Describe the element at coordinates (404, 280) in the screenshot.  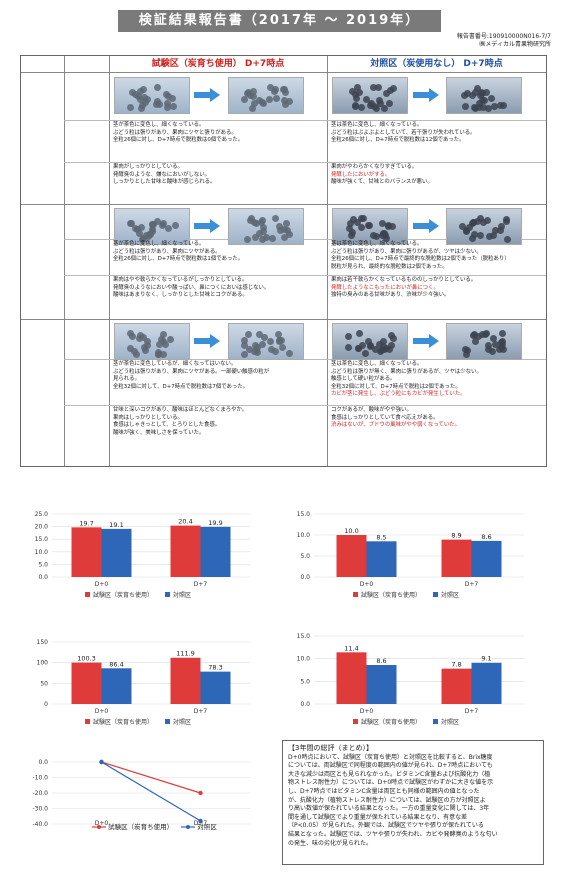
I see `text-line: 果肉は若干軟らかくなっているもののしっかりとしている。` at that location.